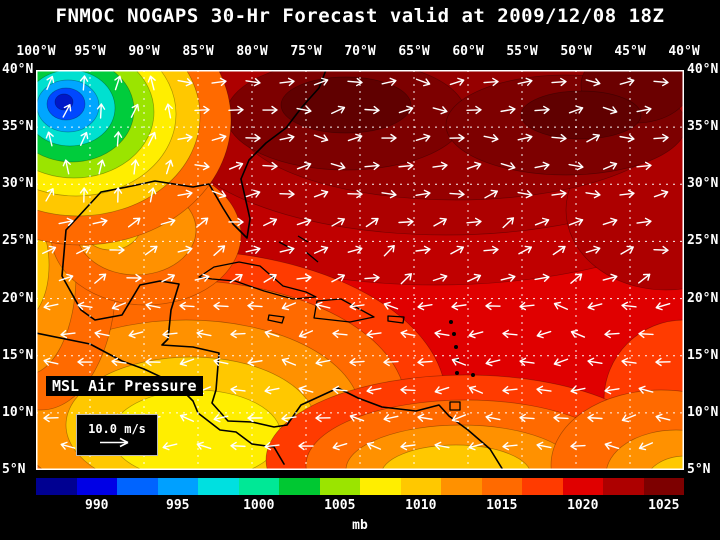 The width and height of the screenshot is (720, 540). Describe the element at coordinates (18, 241) in the screenshot. I see `lat-label-left: 25°N` at that location.